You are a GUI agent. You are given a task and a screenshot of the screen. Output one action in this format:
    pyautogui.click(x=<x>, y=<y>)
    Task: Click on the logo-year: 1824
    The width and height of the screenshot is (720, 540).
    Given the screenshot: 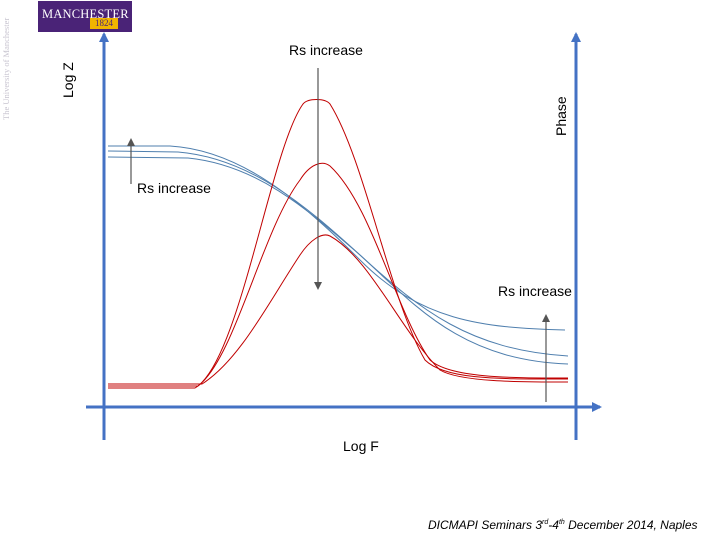 What is the action you would take?
    pyautogui.click(x=104, y=23)
    